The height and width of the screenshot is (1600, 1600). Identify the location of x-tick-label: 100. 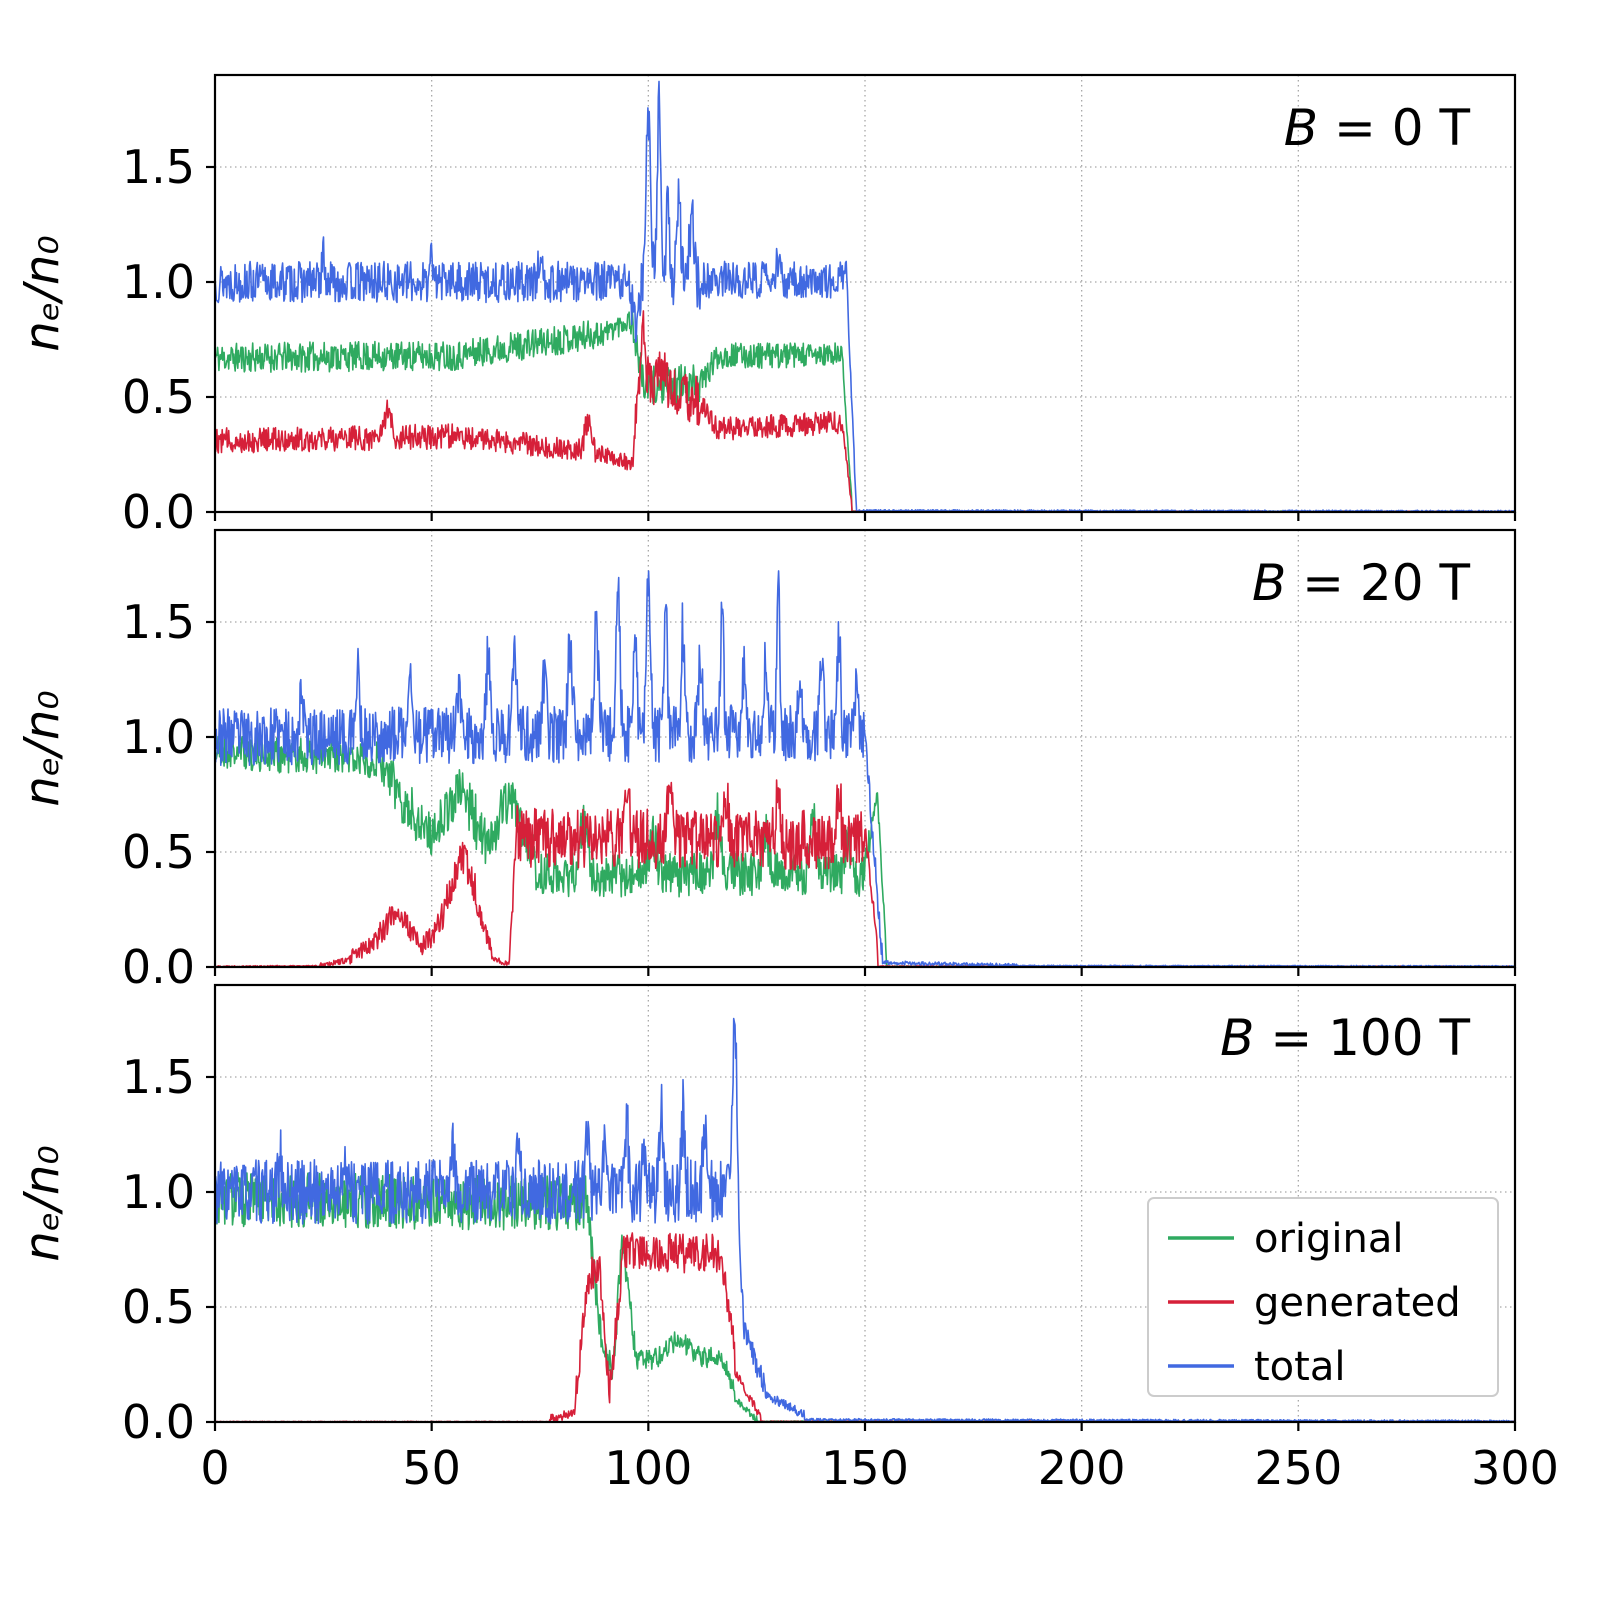
(648, 1468).